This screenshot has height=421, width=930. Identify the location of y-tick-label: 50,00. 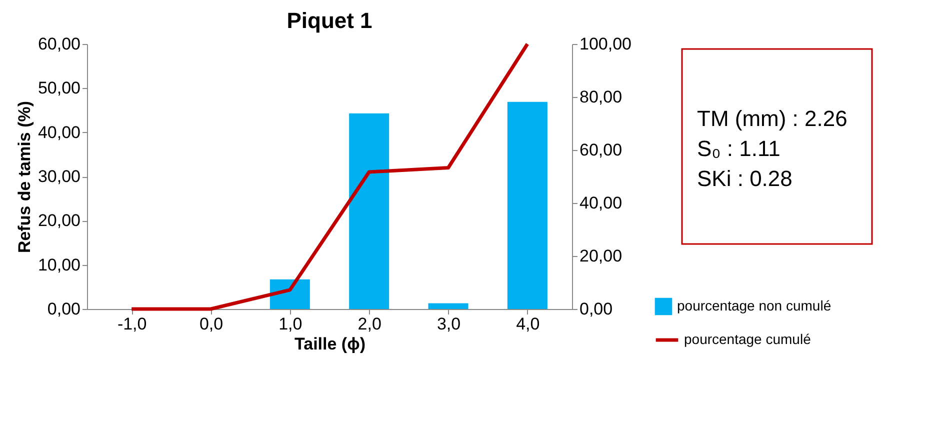
(59, 88).